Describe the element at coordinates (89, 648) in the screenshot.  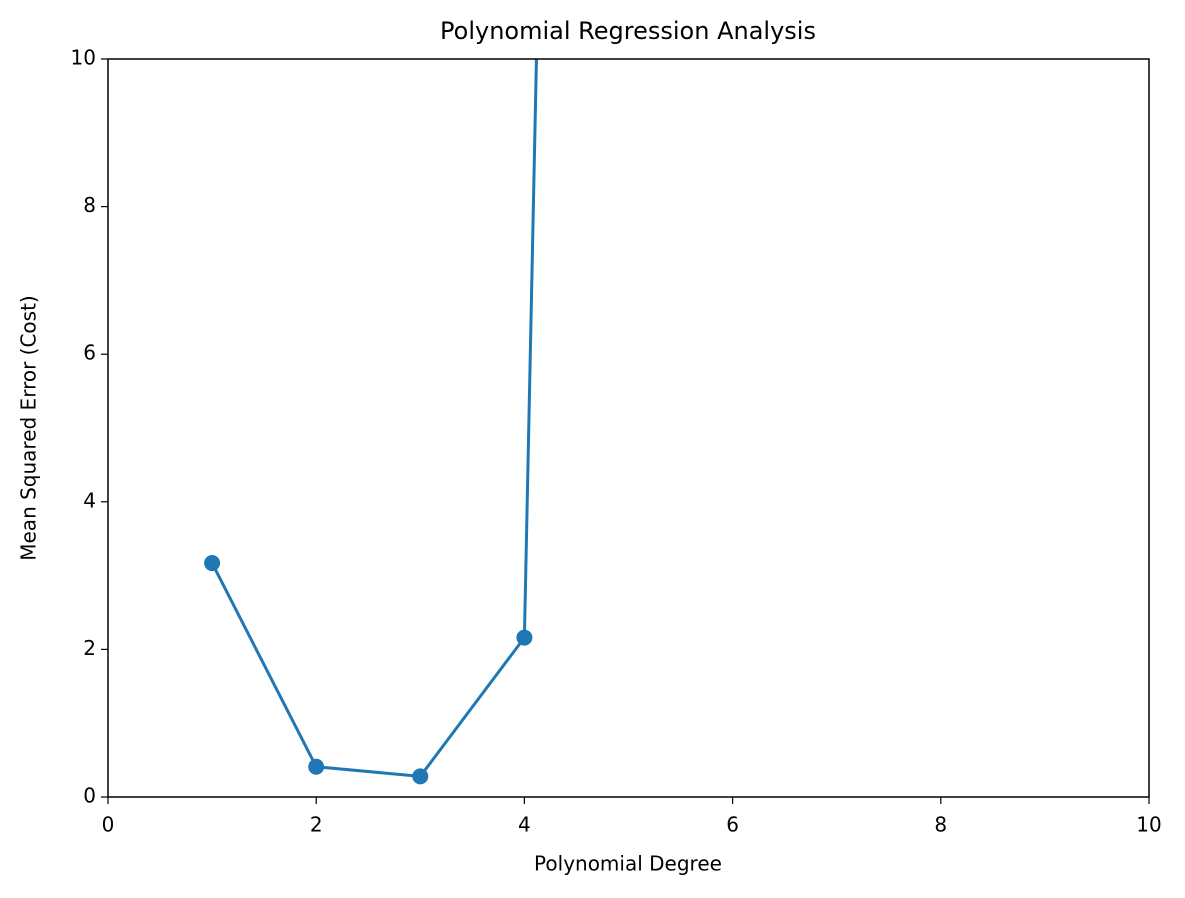
I see `y-tick-label: 2` at that location.